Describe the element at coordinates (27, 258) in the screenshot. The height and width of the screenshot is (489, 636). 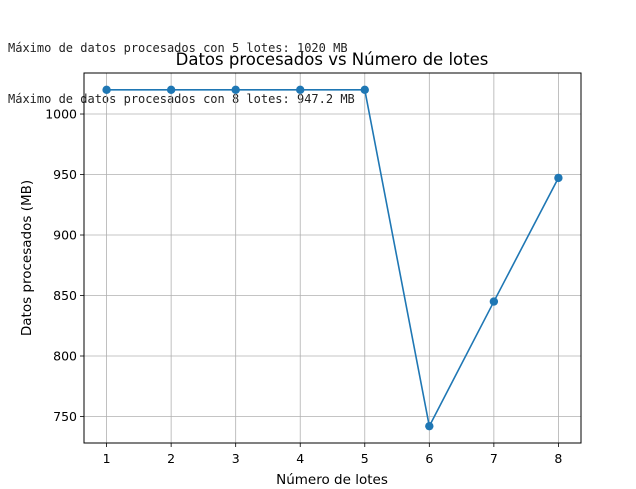
I see `y-axis-label: Datos procesados (MB)` at that location.